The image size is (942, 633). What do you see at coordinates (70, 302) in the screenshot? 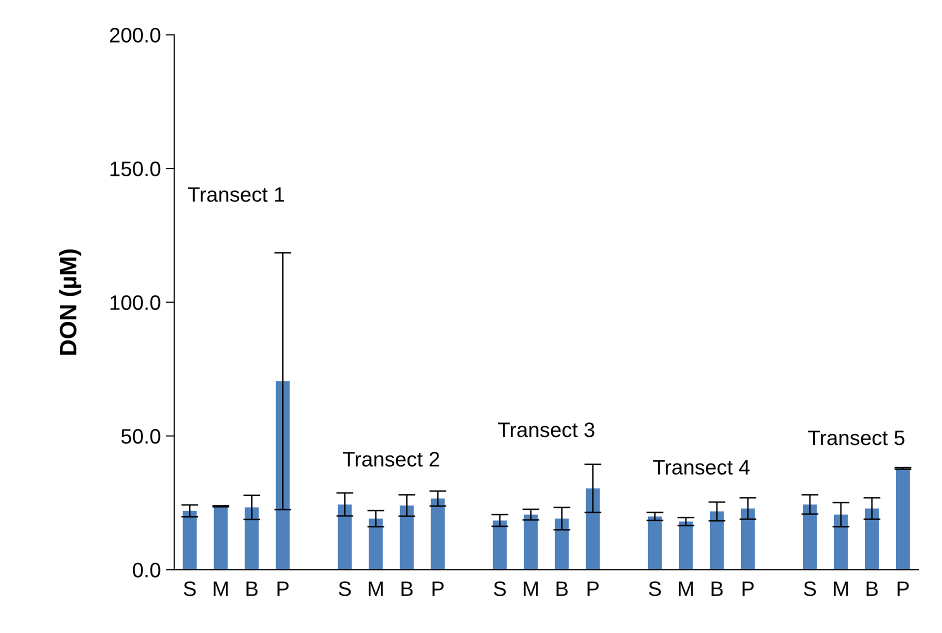
I see `y-axis-title: DON (µM)` at bounding box center [70, 302].